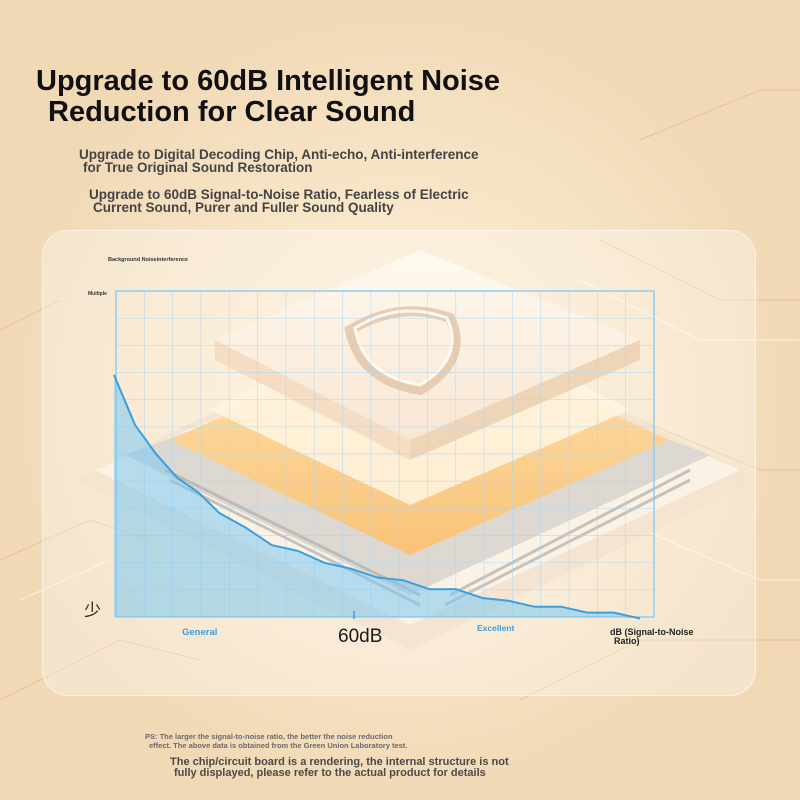 This screenshot has width=800, height=800. Describe the element at coordinates (148, 260) in the screenshot. I see `y-axis-title: Background Noiseinterference` at that location.